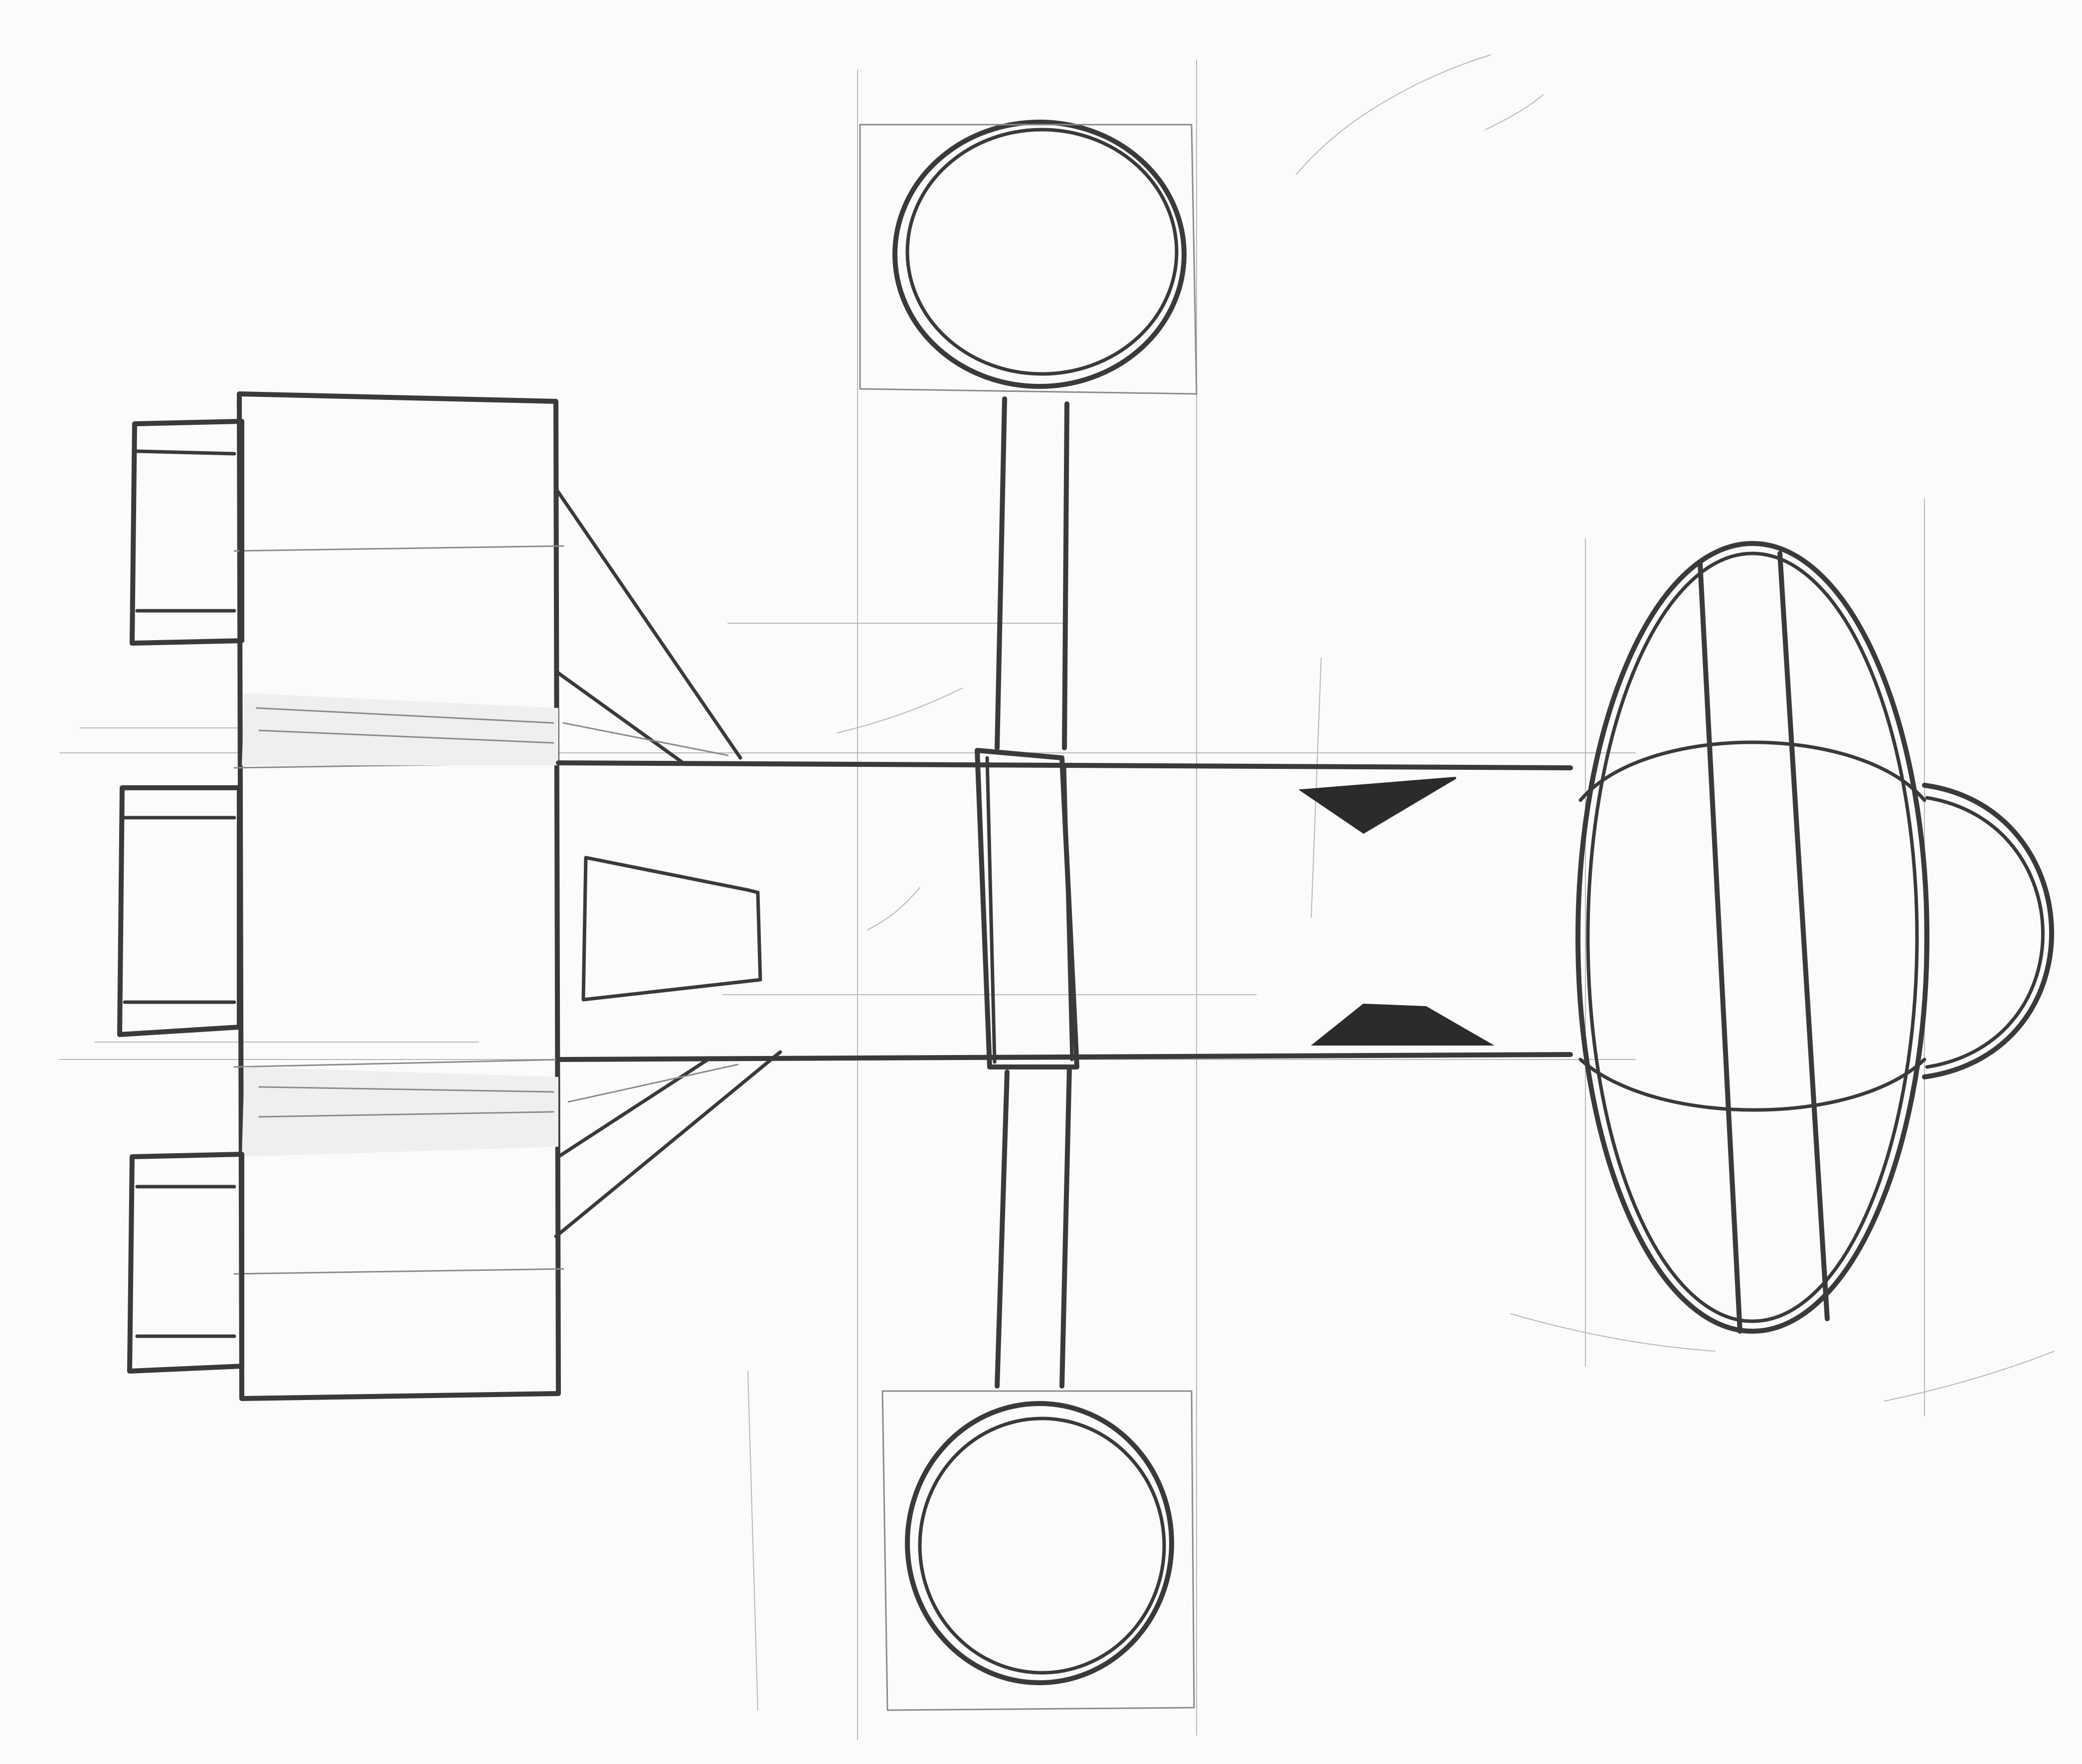 This screenshot has height=1764, width=2082. Describe the element at coordinates (1065, 908) in the screenshot. I see `central-spine` at that location.